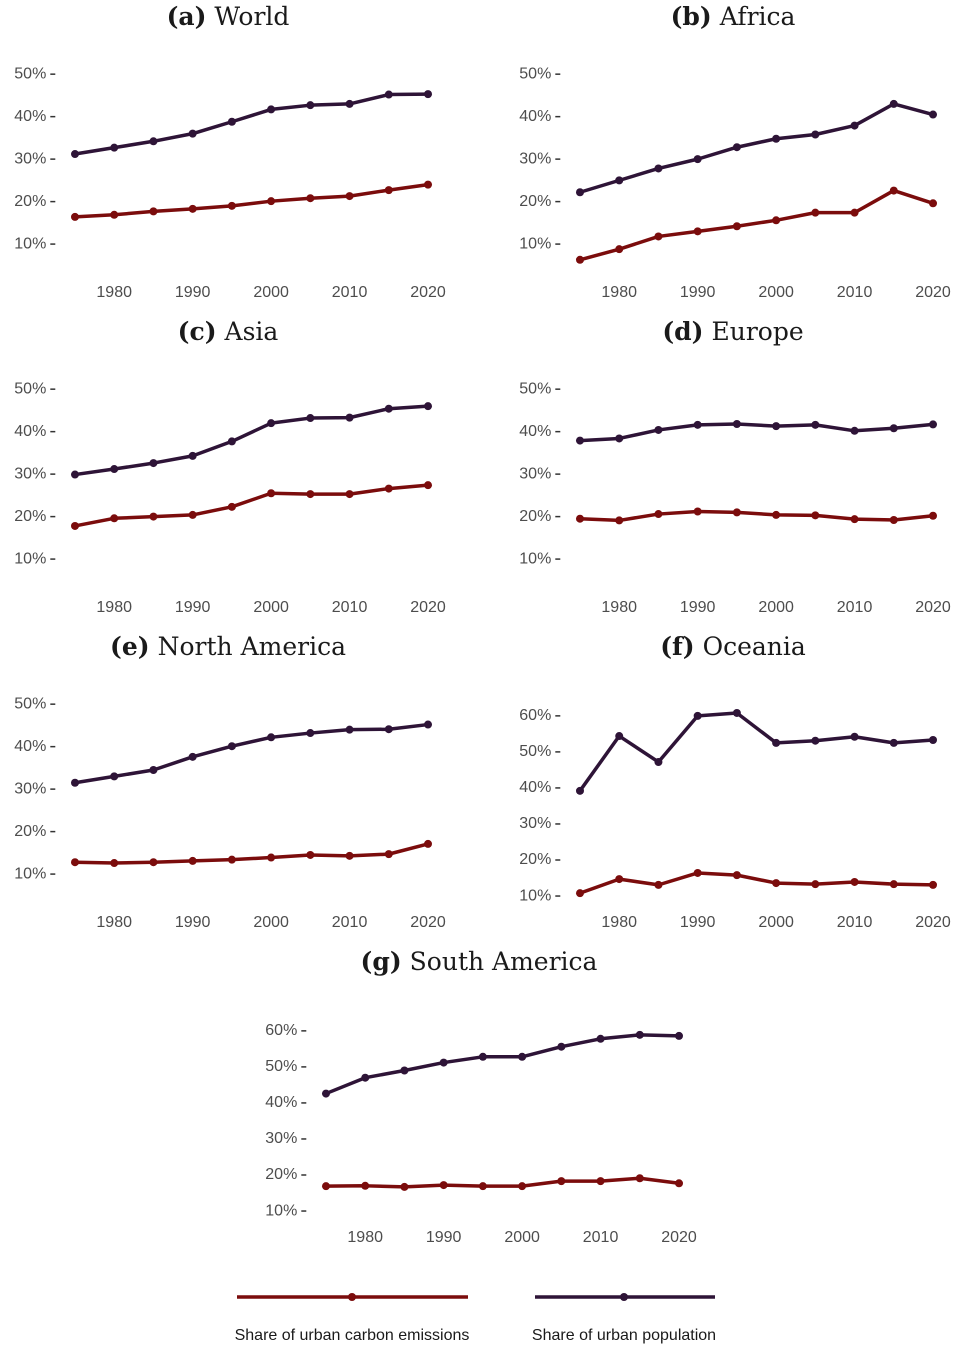 The height and width of the screenshot is (1352, 956). What do you see at coordinates (251, 16) in the screenshot?
I see `panel-name: World` at bounding box center [251, 16].